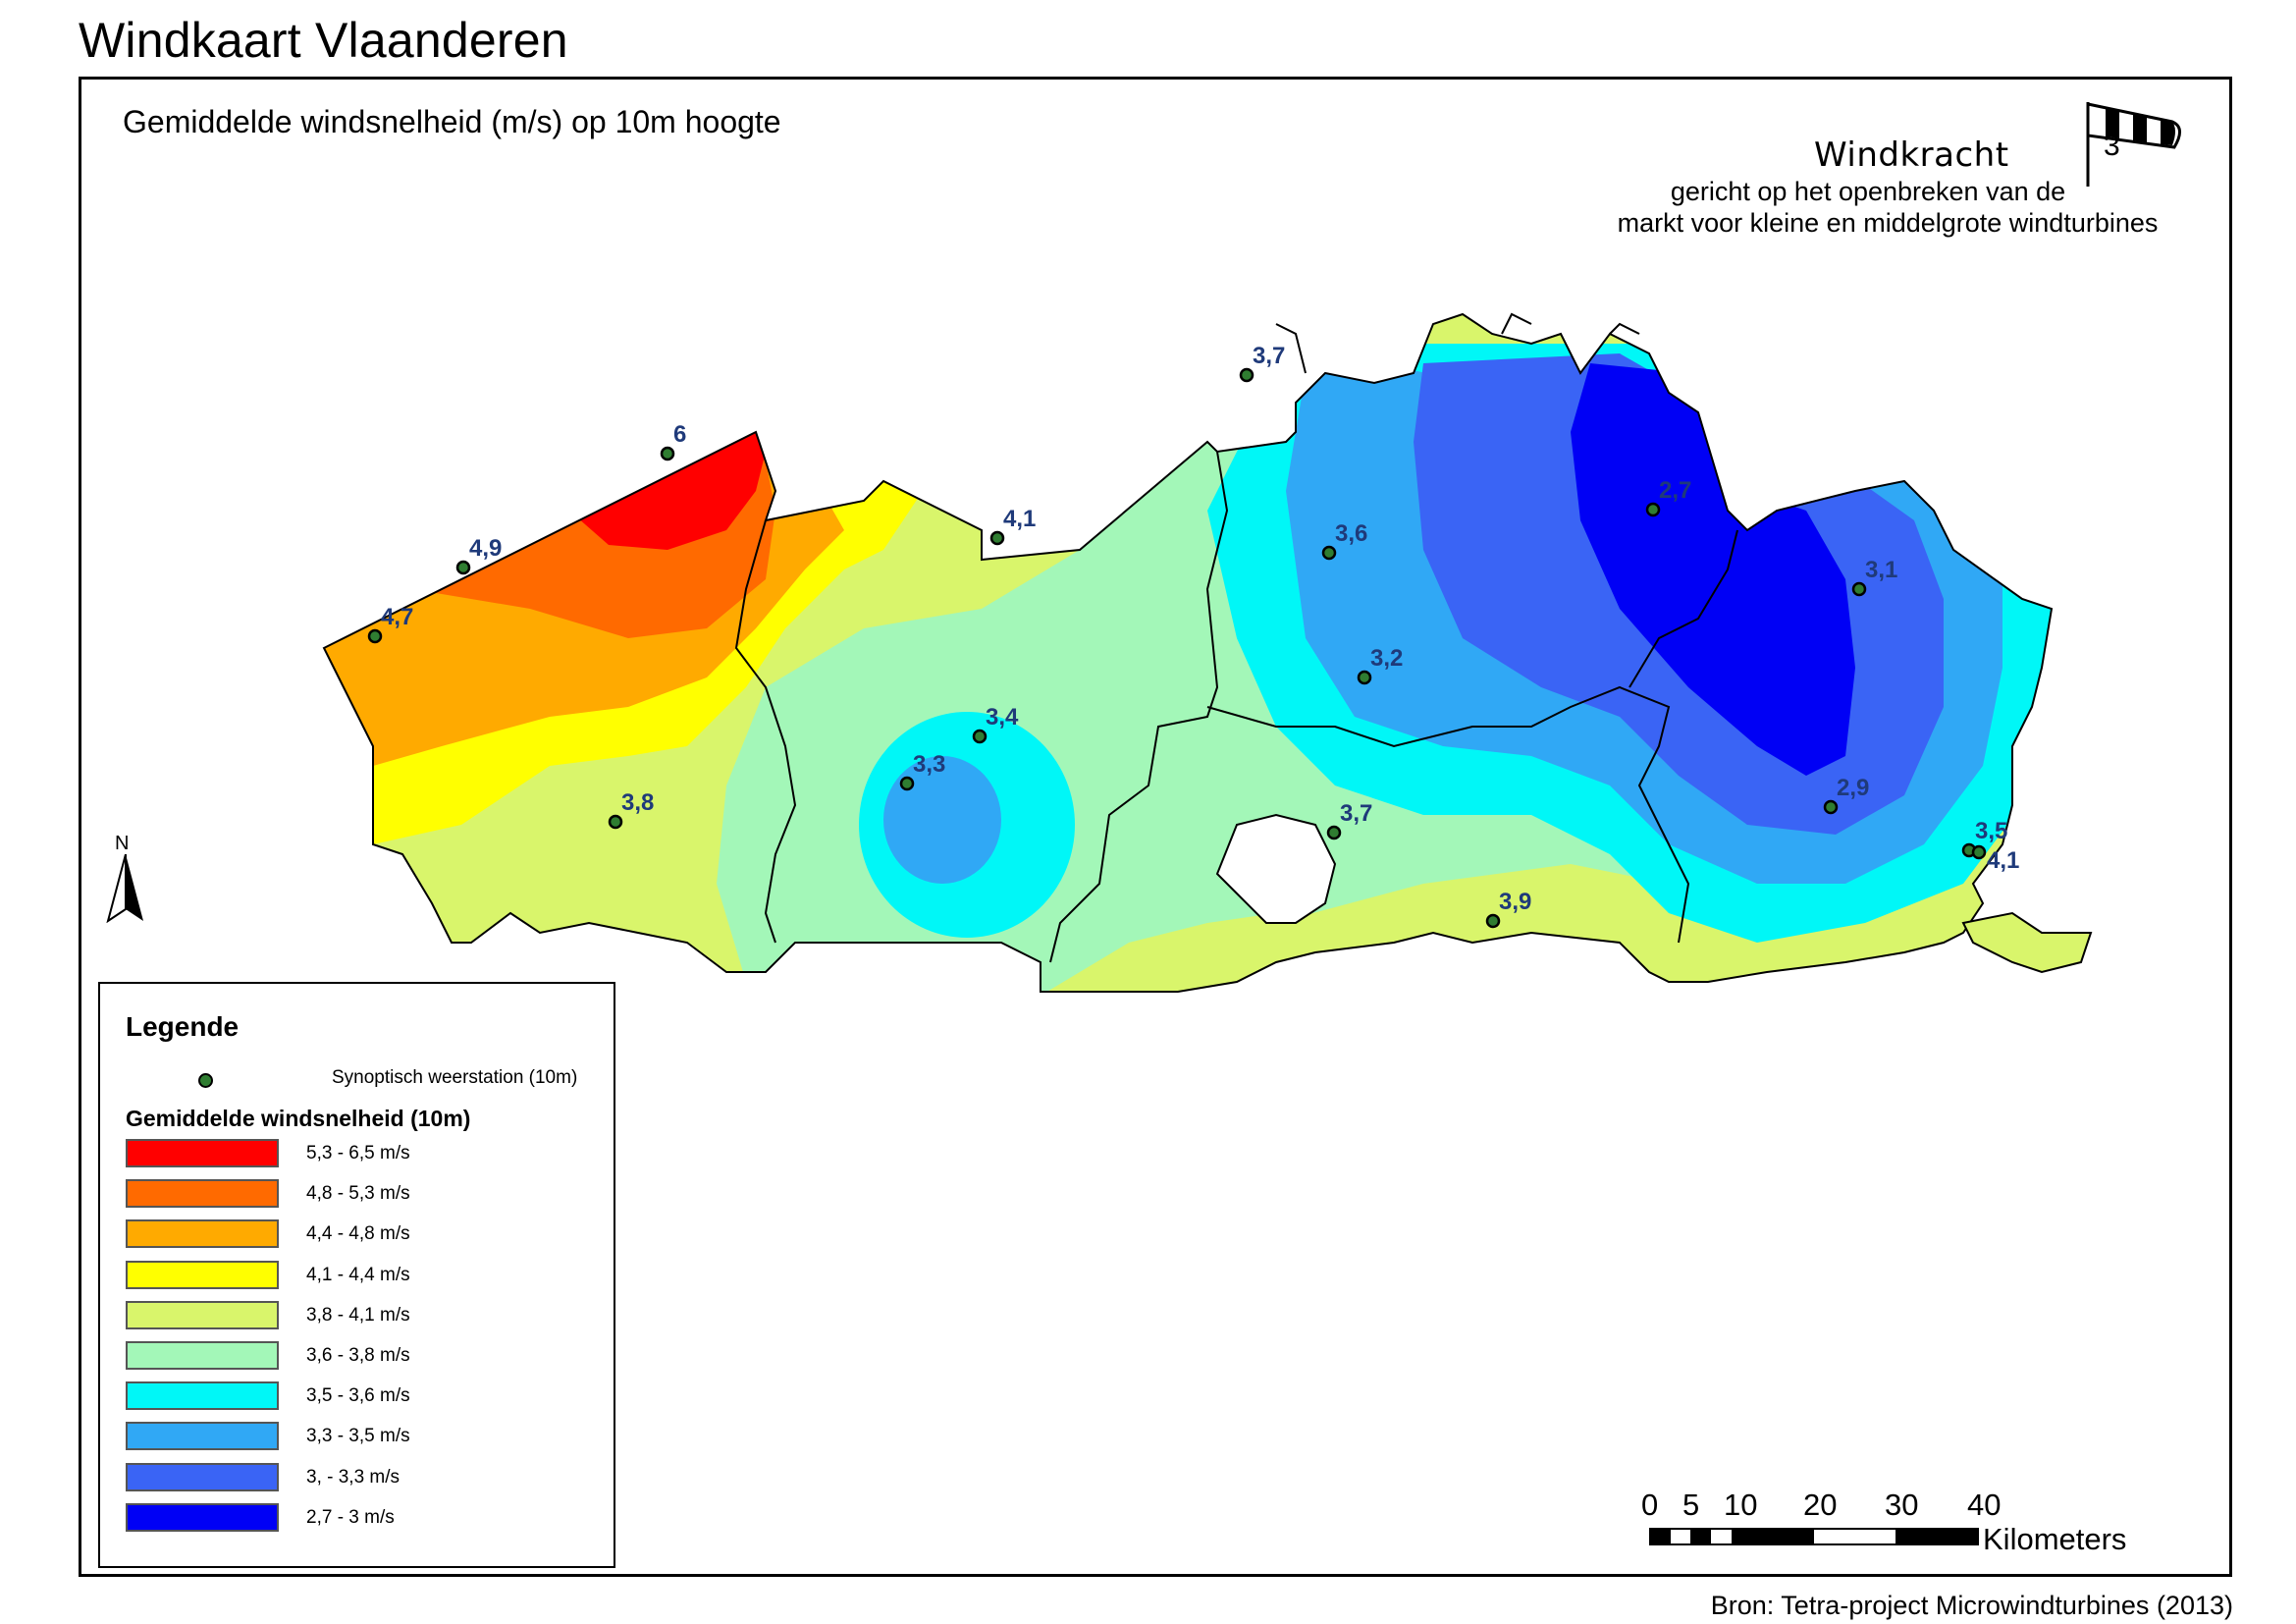  What do you see at coordinates (350, 1517) in the screenshot?
I see `legend-class-label: 2,7 - 3 m/s` at bounding box center [350, 1517].